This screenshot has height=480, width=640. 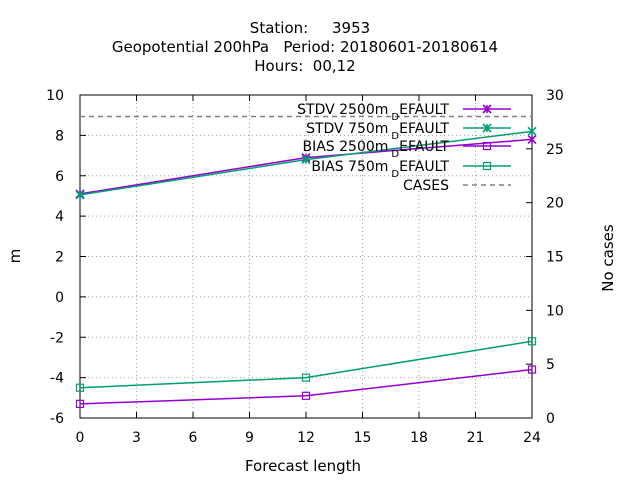 I want to click on y2-tick-label: 5, so click(x=550, y=365).